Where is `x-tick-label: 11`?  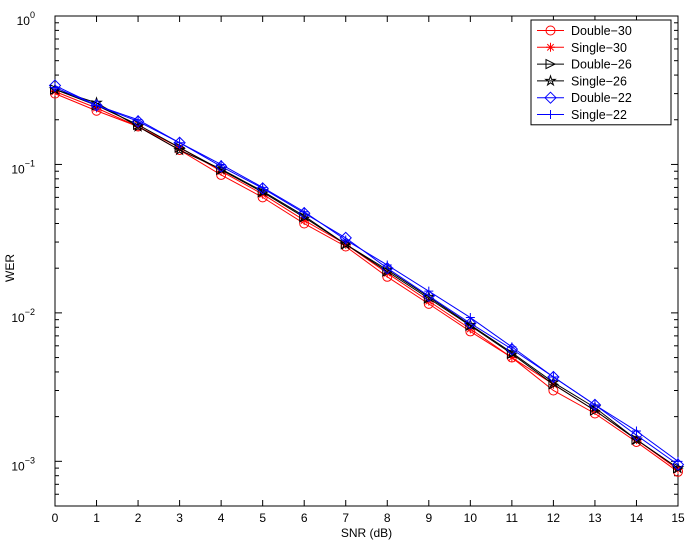
x-tick-label: 11 is located at coordinates (512, 518).